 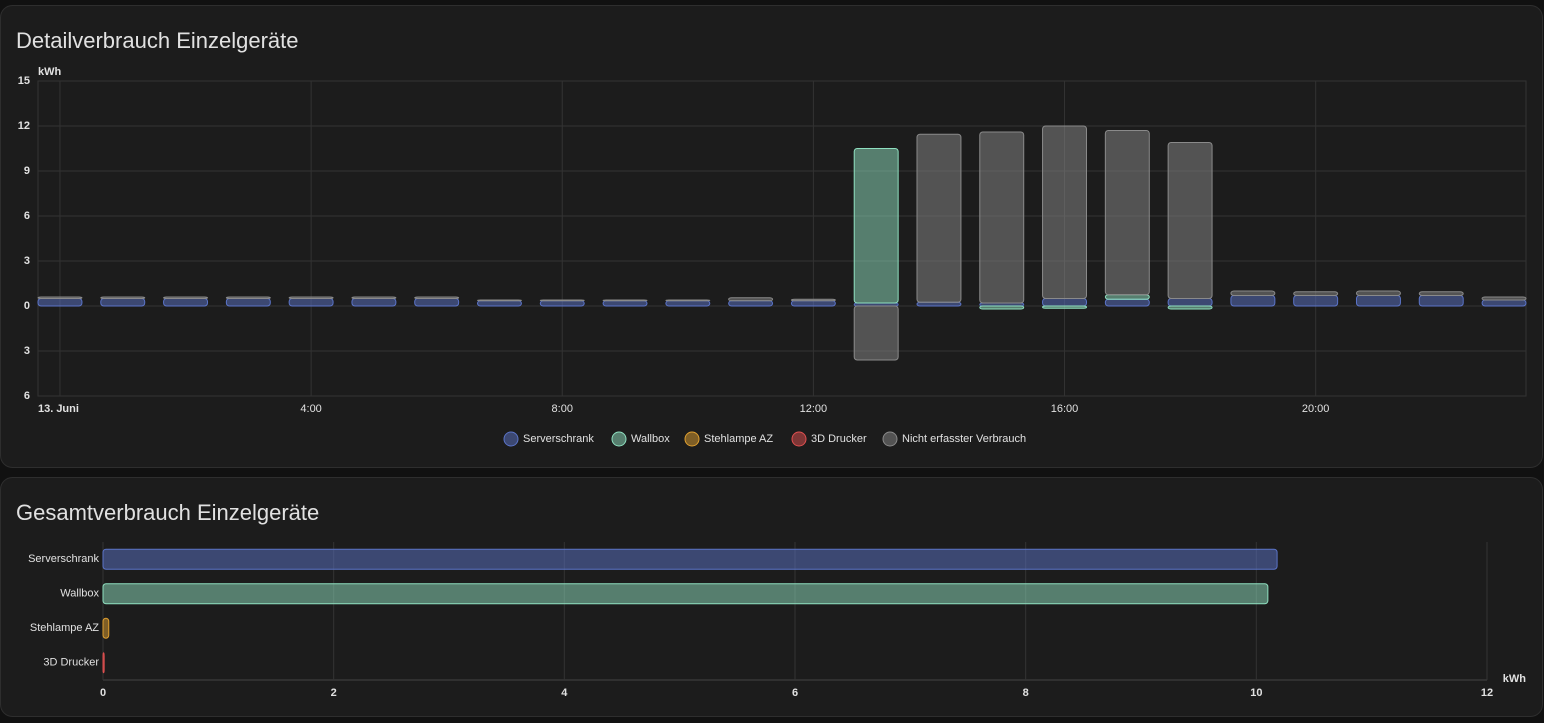 What do you see at coordinates (738, 439) in the screenshot?
I see `legend-label: Stehlampe AZ` at bounding box center [738, 439].